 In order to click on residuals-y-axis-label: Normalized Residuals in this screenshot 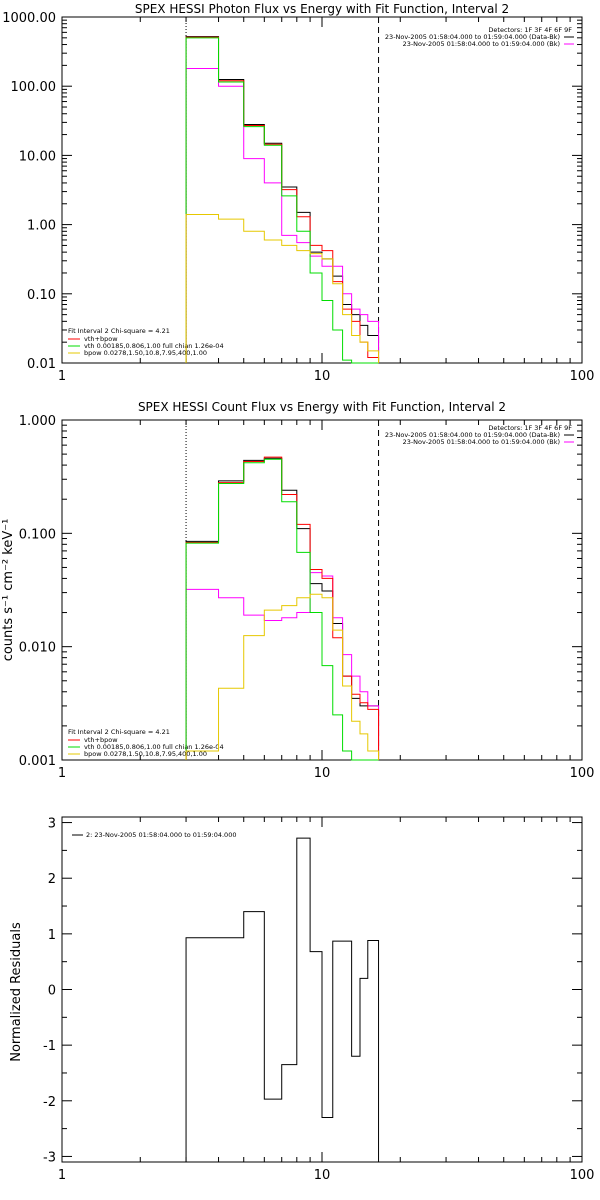, I will do `click(16, 992)`.